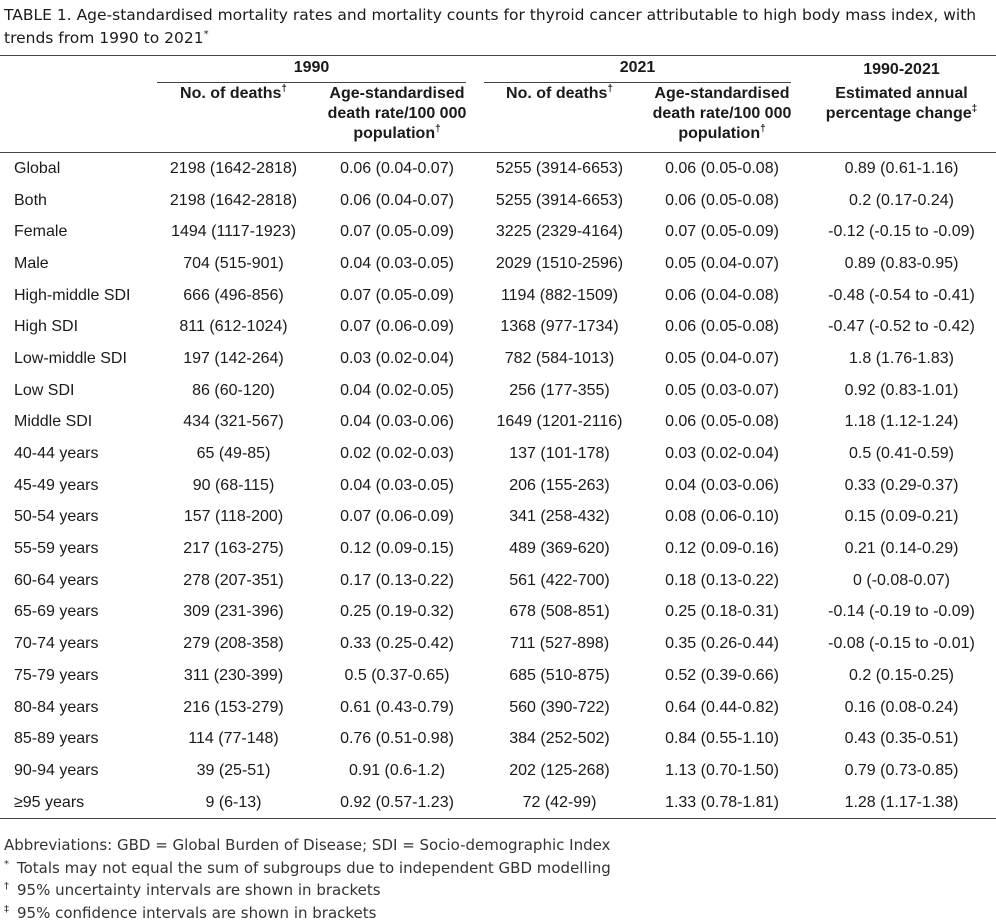 The width and height of the screenshot is (996, 924). I want to click on cell: 216 (153-279), so click(233, 708).